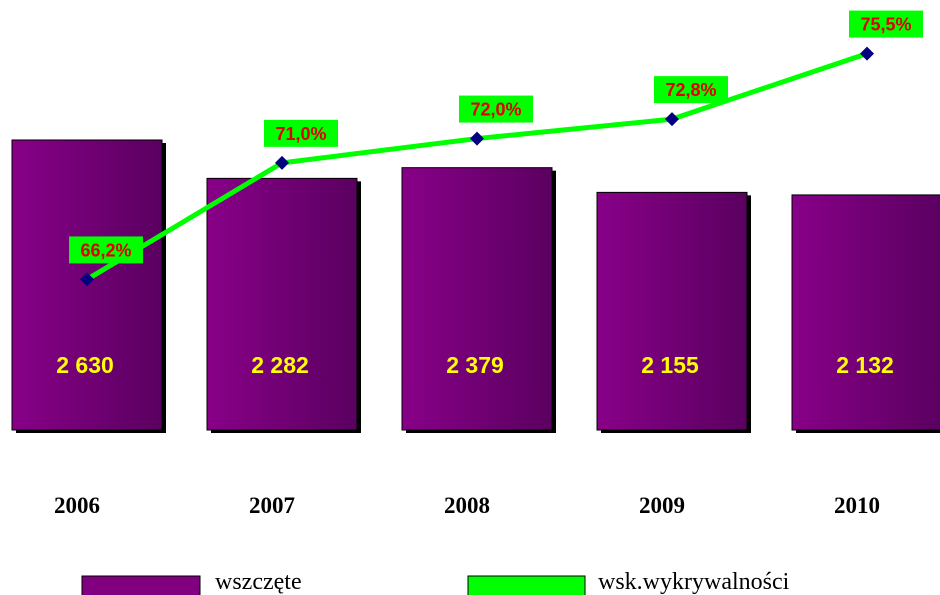 Image resolution: width=940 pixels, height=595 pixels. Describe the element at coordinates (475, 365) in the screenshot. I see `bar-label: 2 379` at that location.